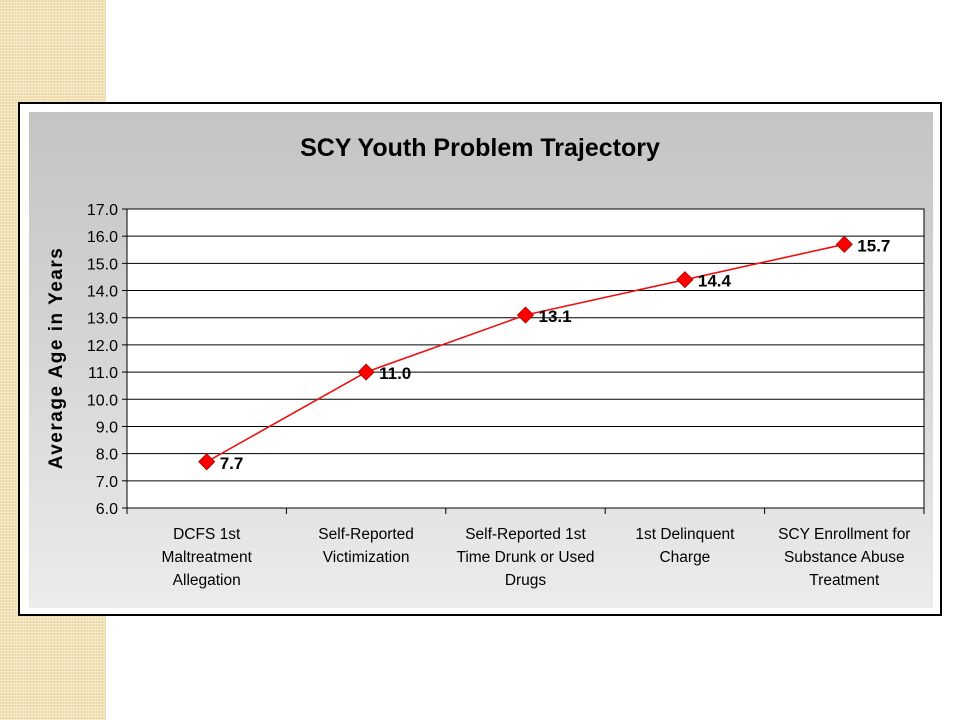 The height and width of the screenshot is (720, 960). What do you see at coordinates (873, 245) in the screenshot?
I see `data-label: 15.7` at bounding box center [873, 245].